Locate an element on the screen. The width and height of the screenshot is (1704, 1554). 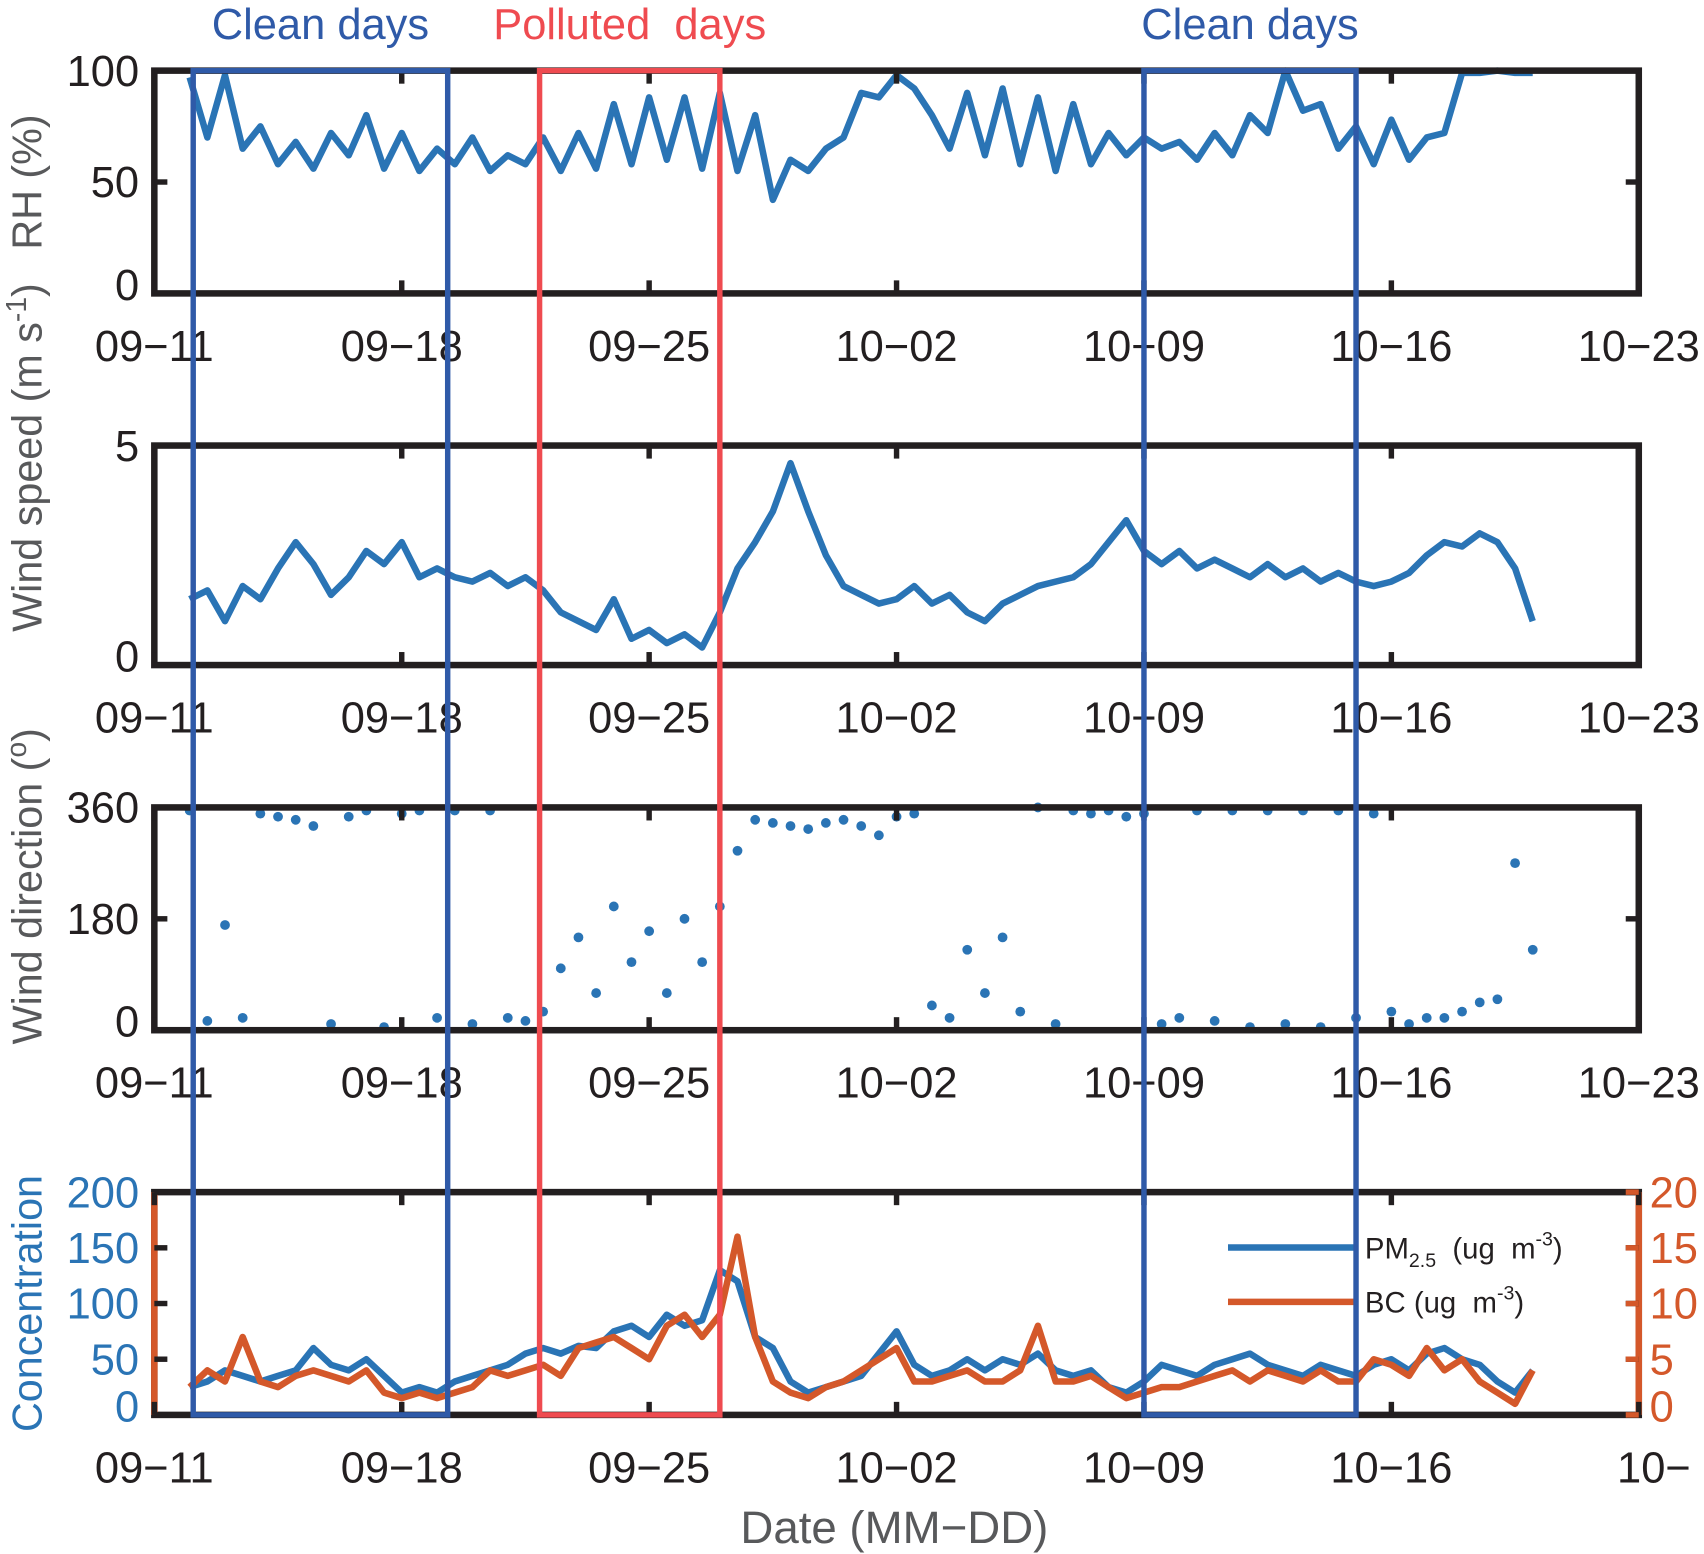
y-axis-title-superscript: -1 is located at coordinates (16, 309).